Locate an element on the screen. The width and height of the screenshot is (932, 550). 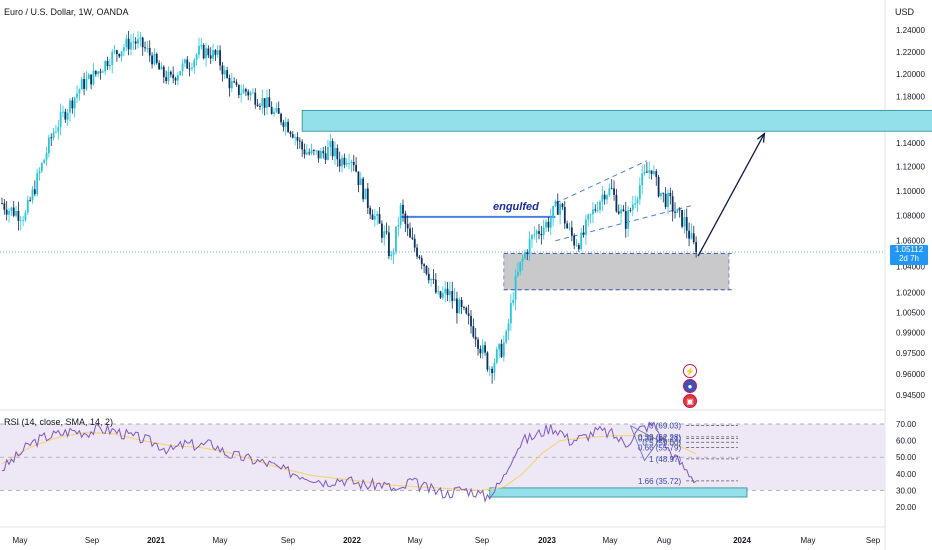
price-tick-label: 1.24000 is located at coordinates (910, 30).